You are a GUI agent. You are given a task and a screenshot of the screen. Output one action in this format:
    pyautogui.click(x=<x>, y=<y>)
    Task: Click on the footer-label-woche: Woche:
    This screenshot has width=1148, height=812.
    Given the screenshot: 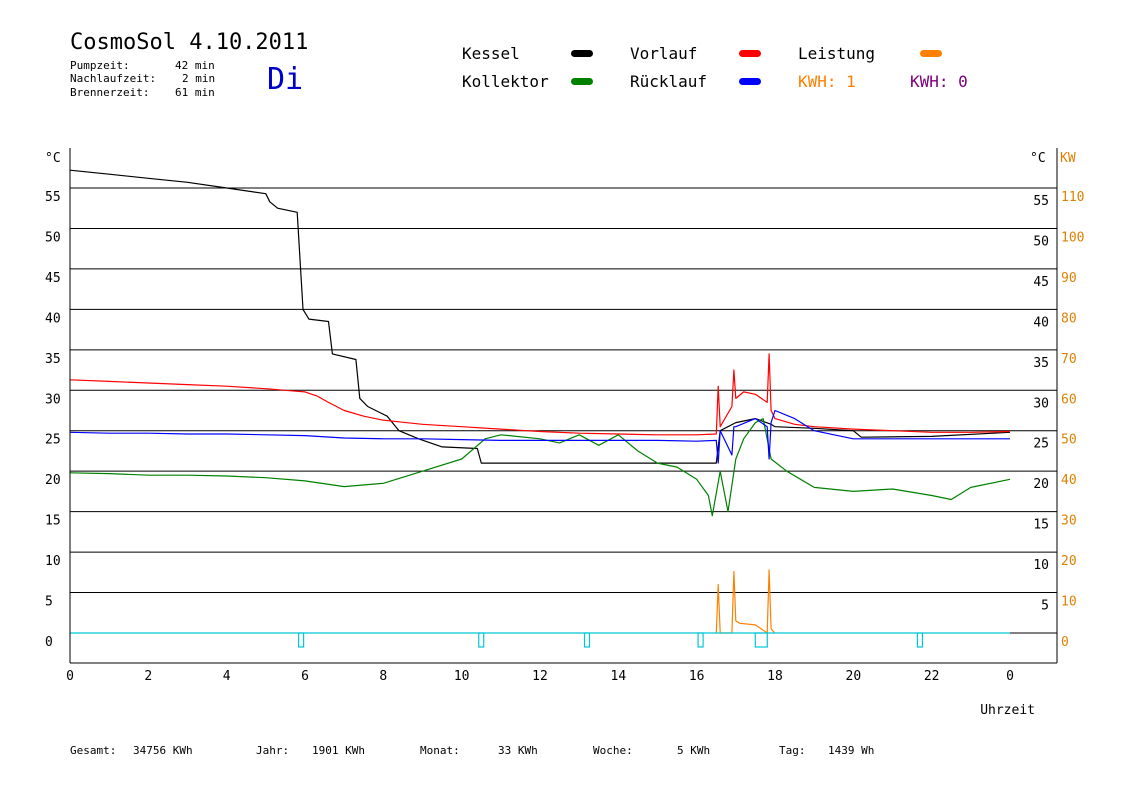 What is the action you would take?
    pyautogui.click(x=613, y=750)
    